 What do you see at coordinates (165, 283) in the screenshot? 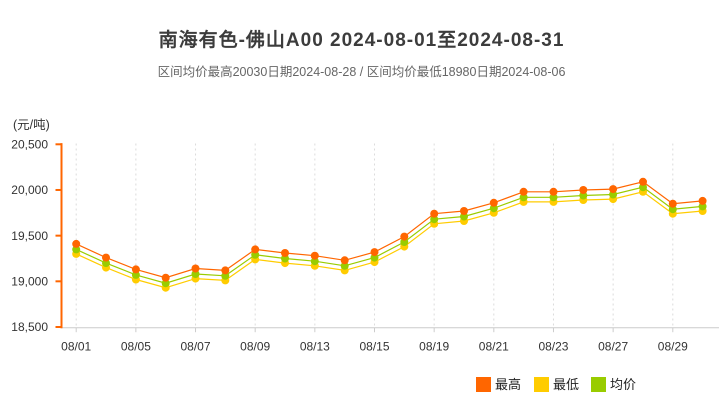
I see `point-avg-08/06` at bounding box center [165, 283].